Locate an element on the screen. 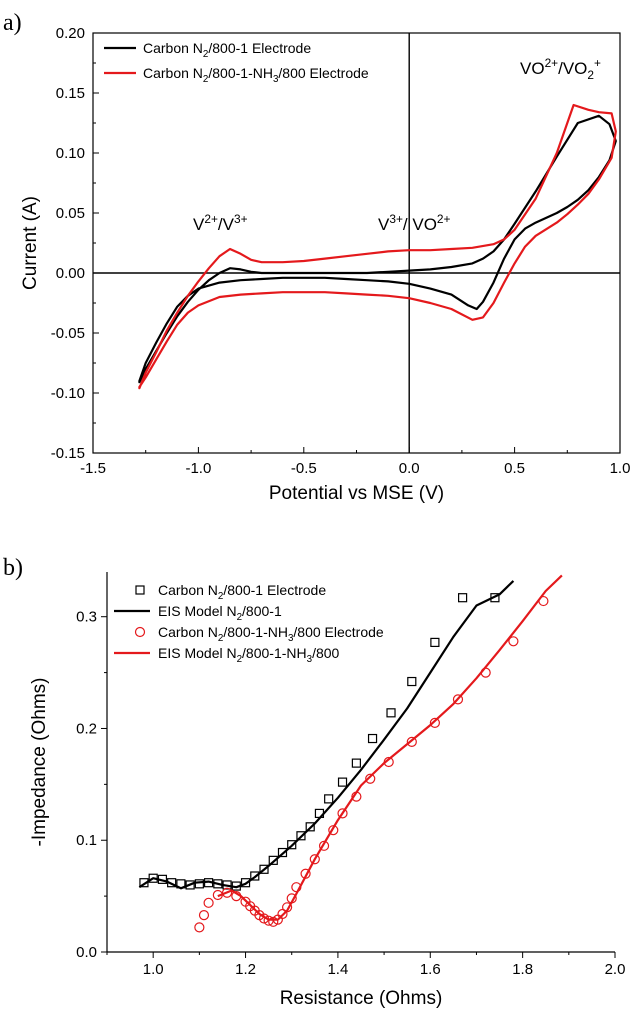  y-tick-label: 0.20 is located at coordinates (70, 33).